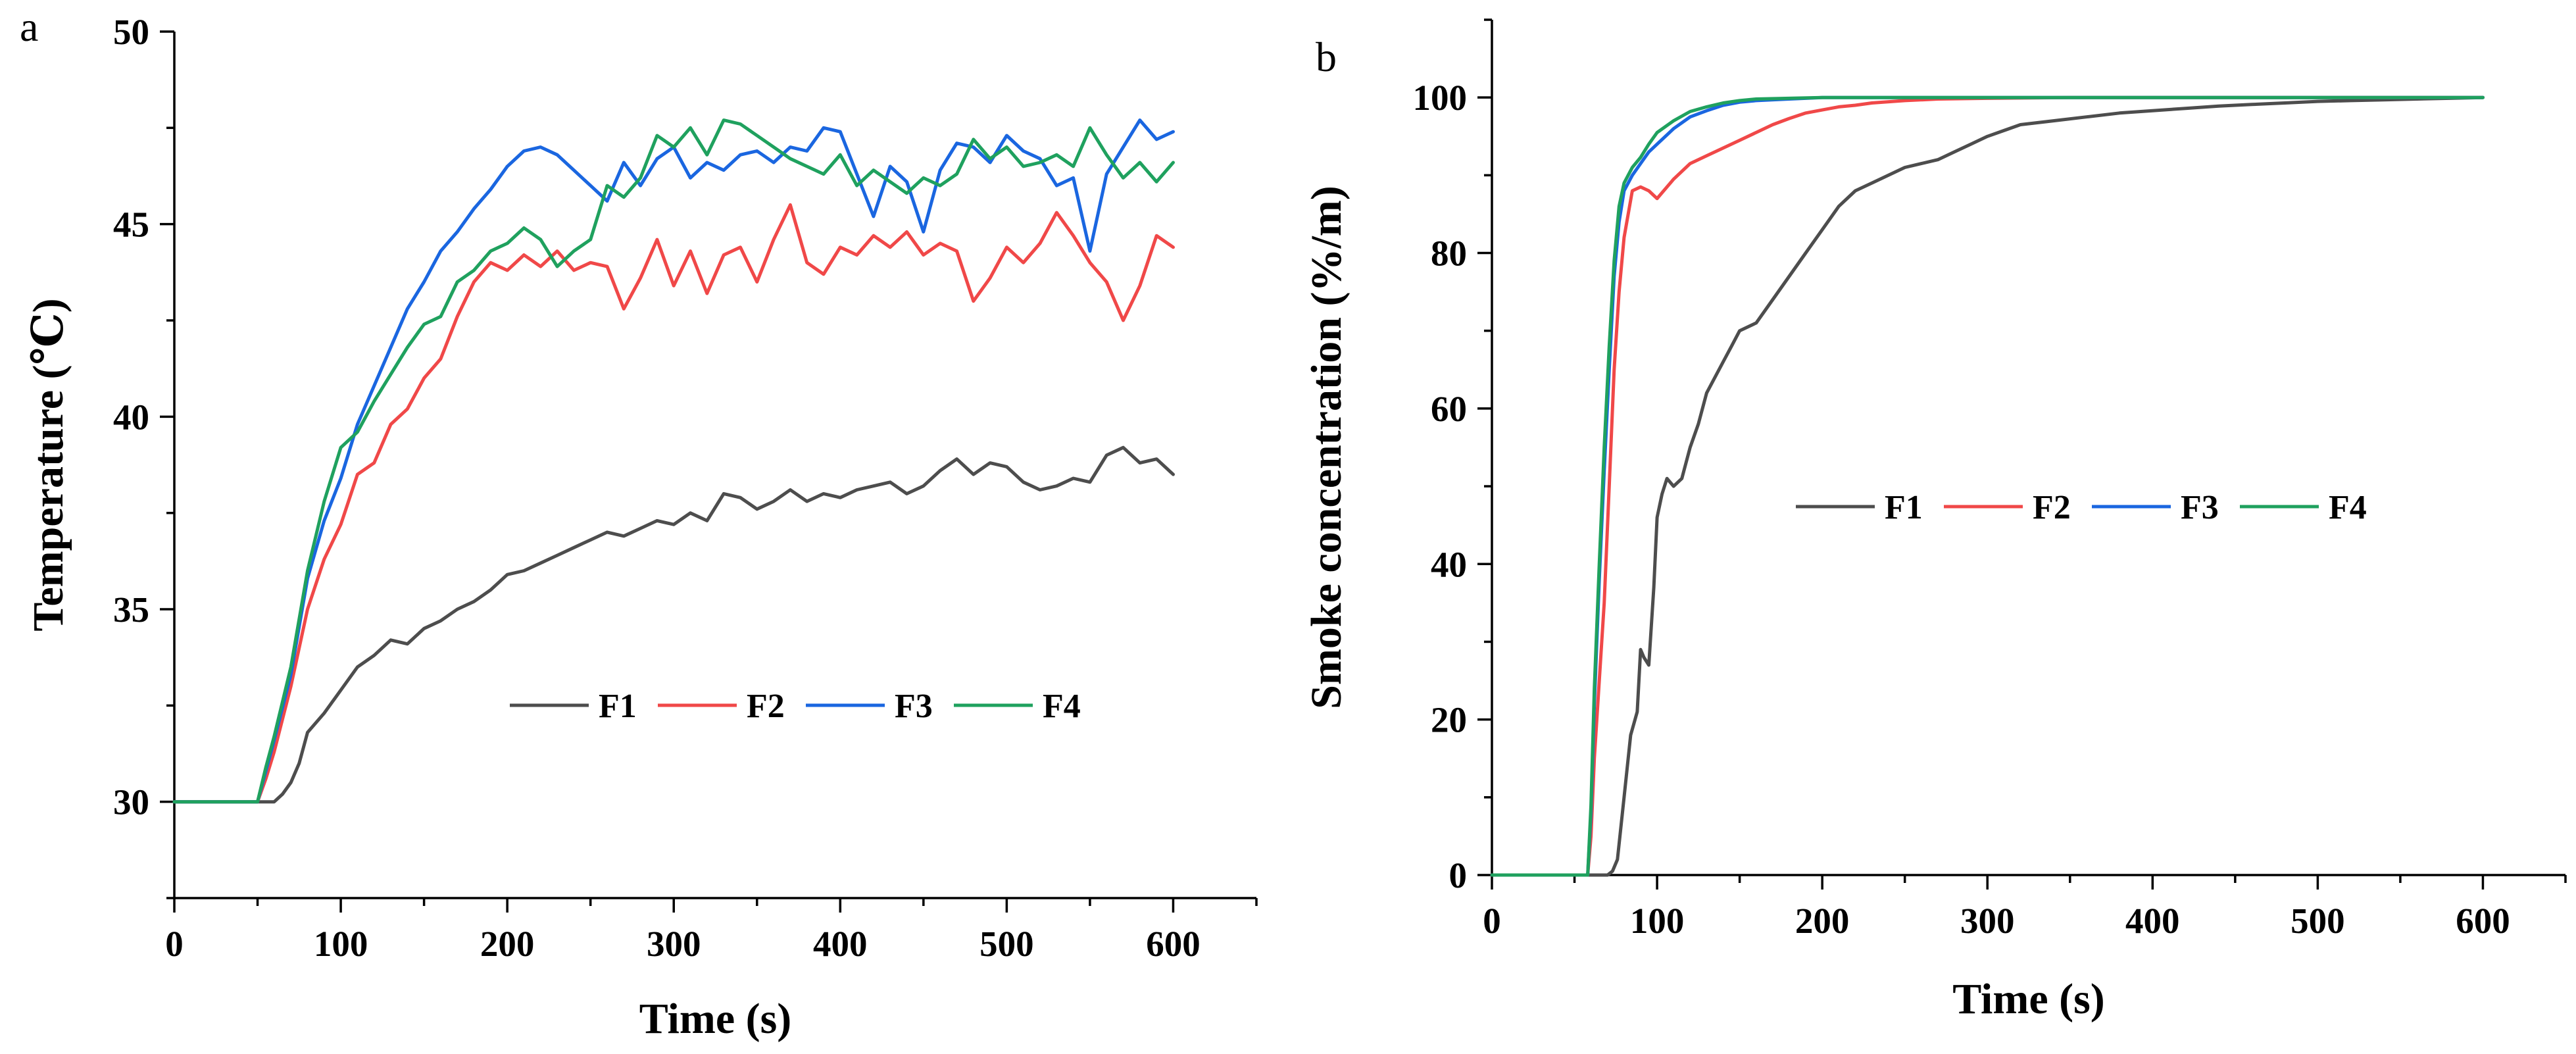  I want to click on chart-b-y-tick-label: 100, so click(1440, 98).